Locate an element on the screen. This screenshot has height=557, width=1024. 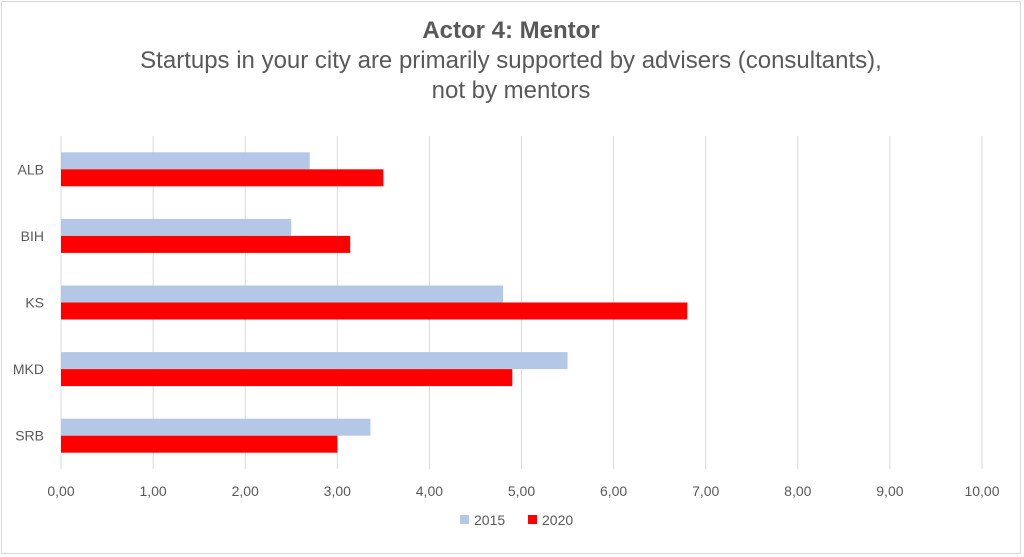
x-tick-label: 1,00 is located at coordinates (152, 491).